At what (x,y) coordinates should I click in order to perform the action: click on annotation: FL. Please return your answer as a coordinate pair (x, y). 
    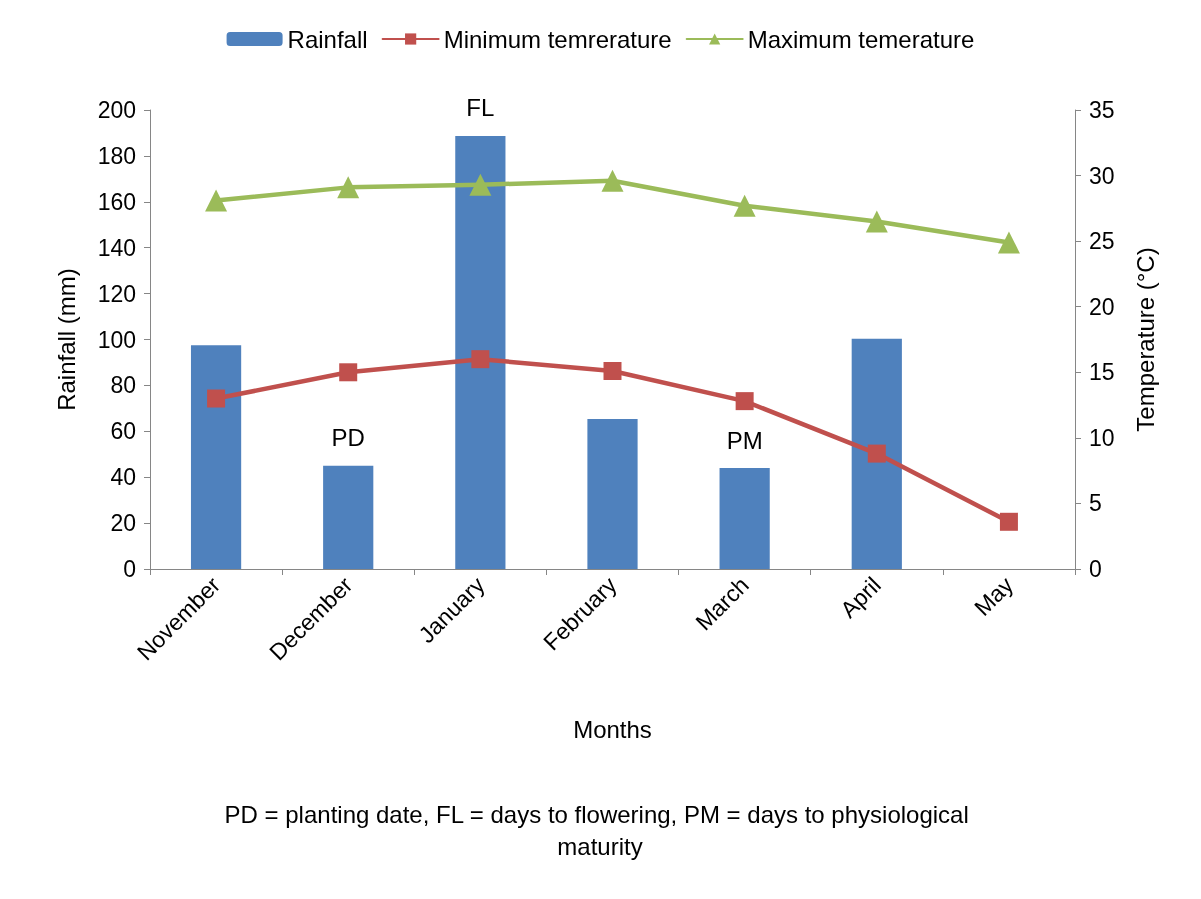
    Looking at the image, I should click on (480, 108).